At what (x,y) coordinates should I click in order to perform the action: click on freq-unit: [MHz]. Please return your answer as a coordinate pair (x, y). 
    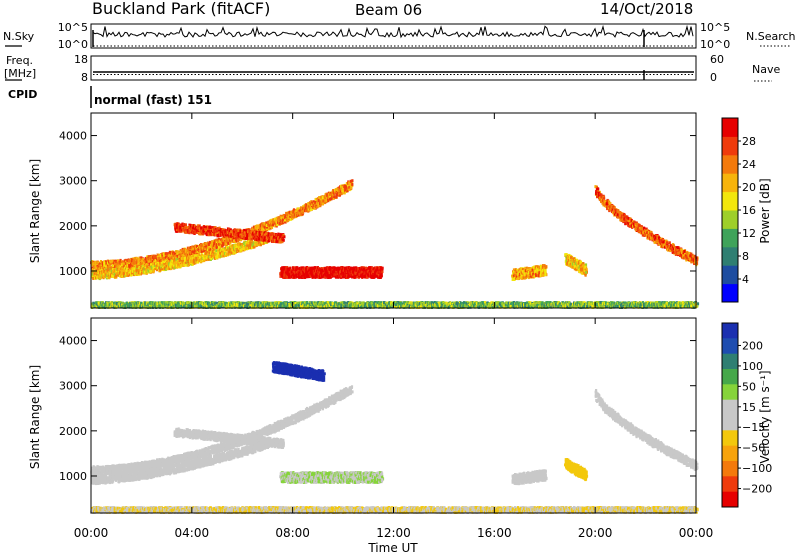
    Looking at the image, I should click on (20, 73).